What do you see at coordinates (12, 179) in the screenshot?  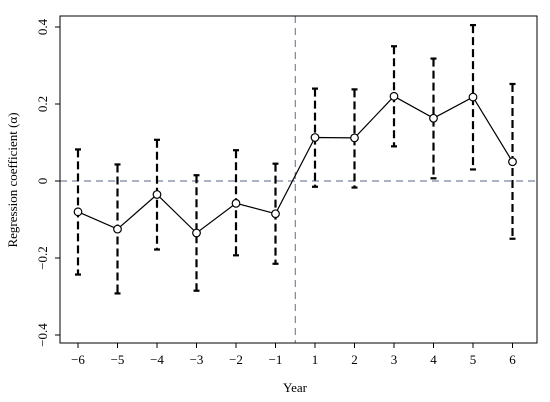 I see `y-axis-title: Regression coefficient (α)` at bounding box center [12, 179].